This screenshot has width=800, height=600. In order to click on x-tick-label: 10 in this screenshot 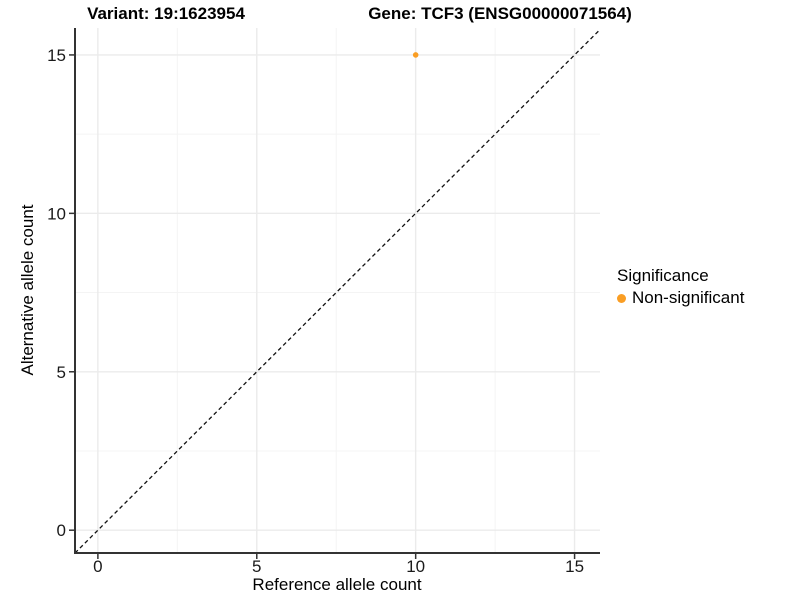, I will do `click(415, 566)`.